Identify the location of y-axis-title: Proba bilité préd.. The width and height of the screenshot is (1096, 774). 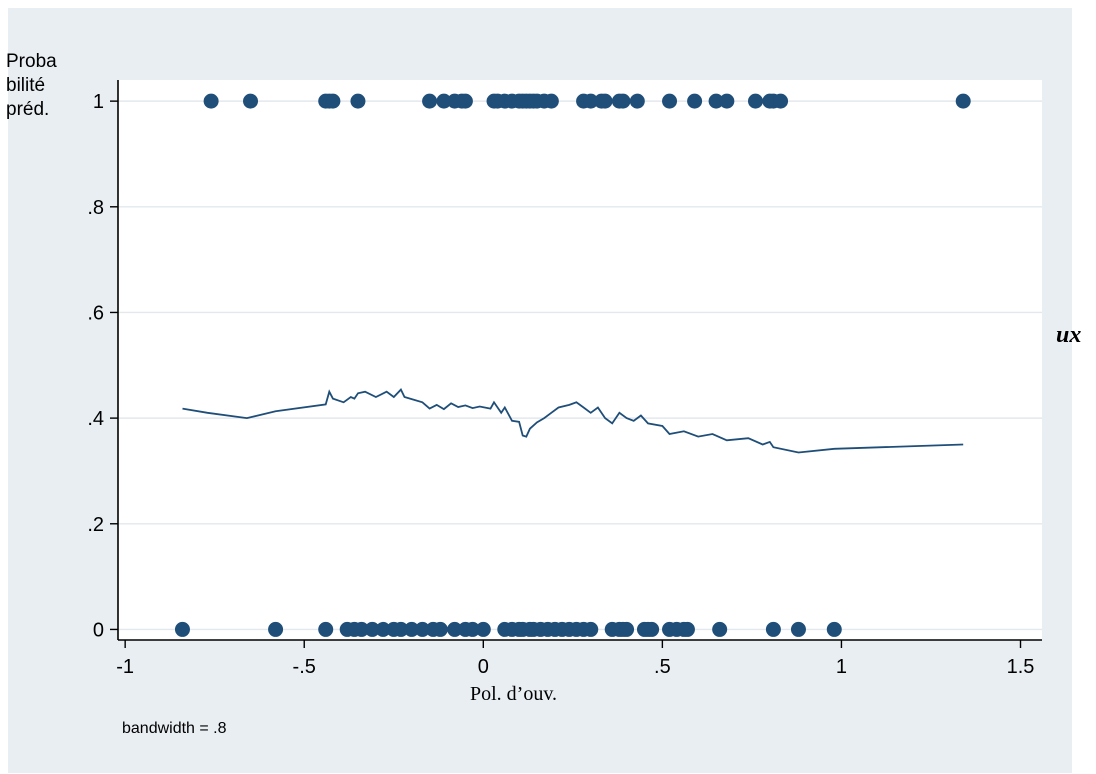
(31, 85).